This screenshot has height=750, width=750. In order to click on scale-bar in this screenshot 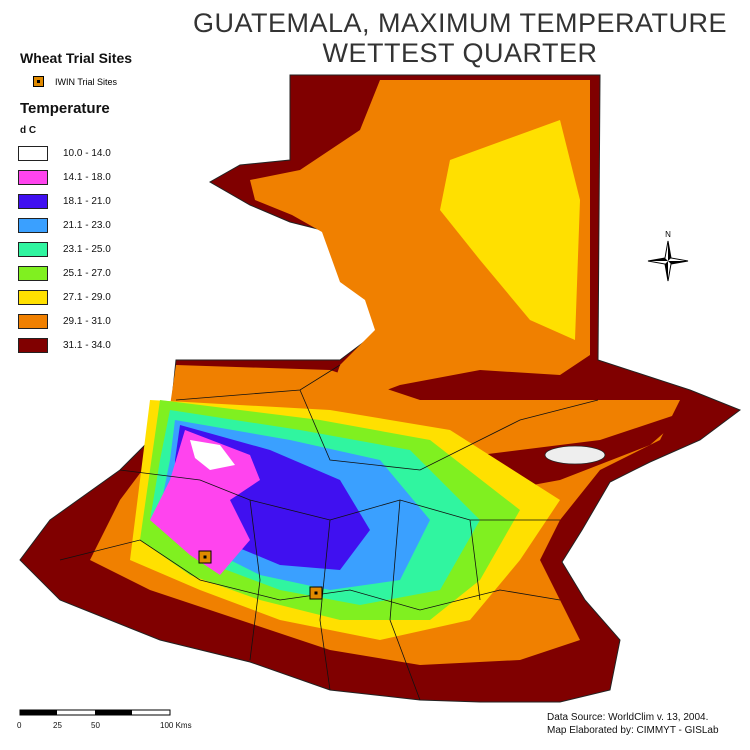, I will do `click(95, 712)`.